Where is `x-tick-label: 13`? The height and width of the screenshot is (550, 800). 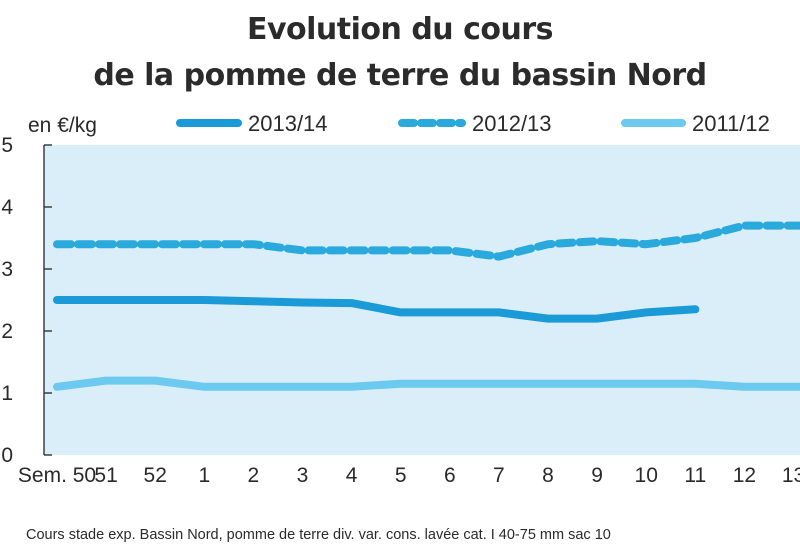
x-tick-label: 13 is located at coordinates (791, 475).